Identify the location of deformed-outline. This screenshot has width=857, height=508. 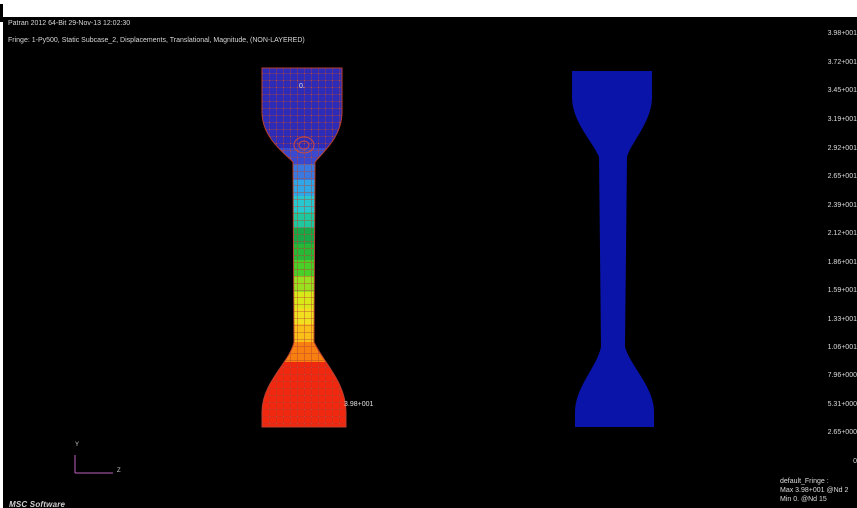
(304, 247).